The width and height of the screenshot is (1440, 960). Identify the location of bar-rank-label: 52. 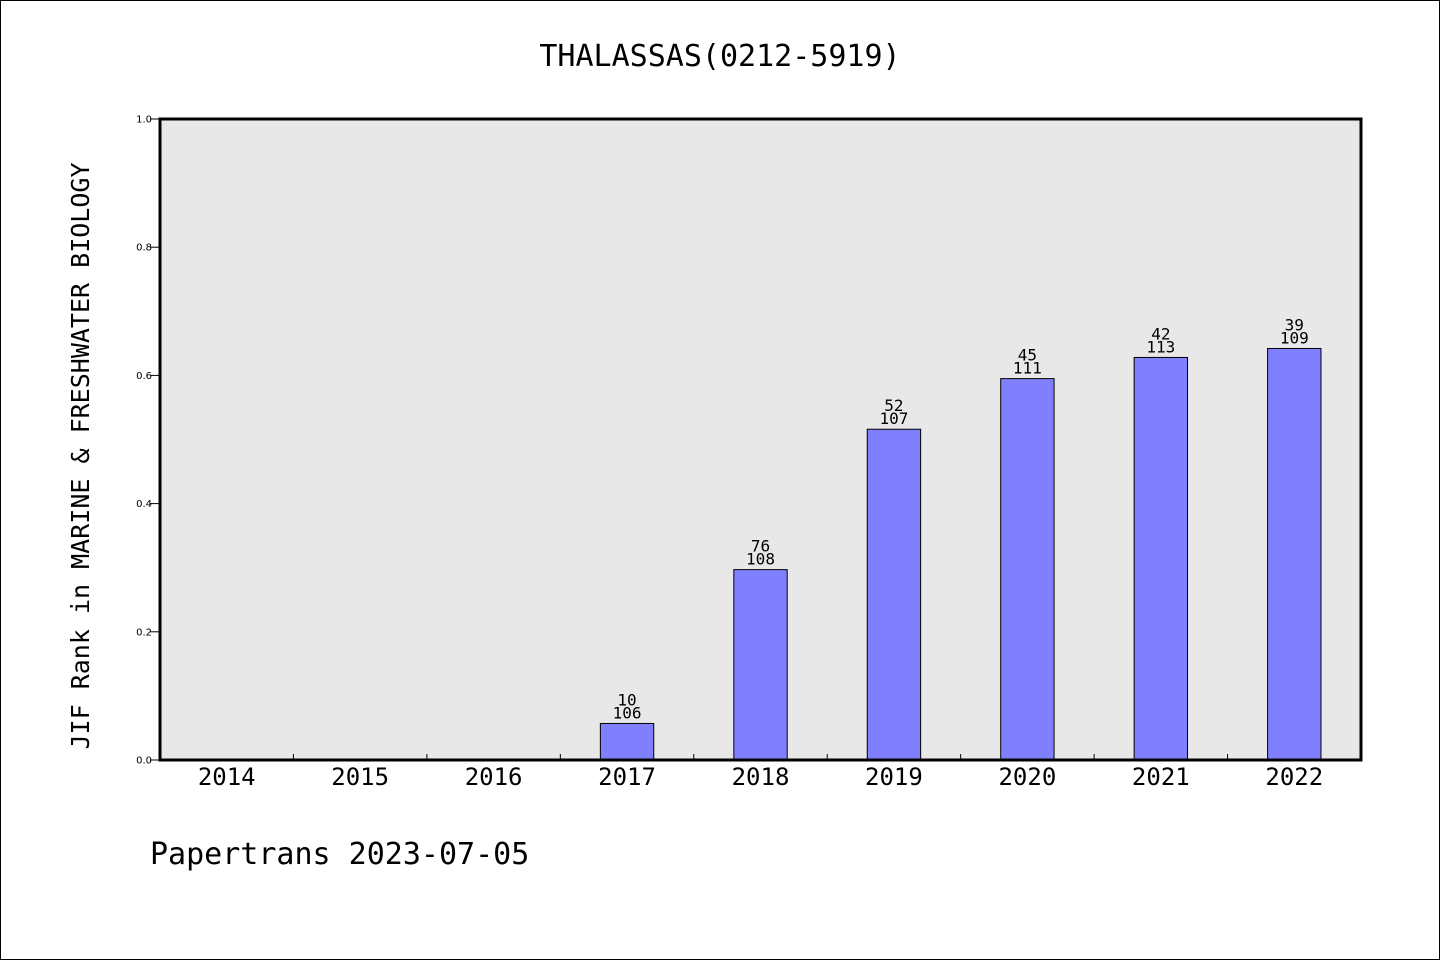
(893, 405).